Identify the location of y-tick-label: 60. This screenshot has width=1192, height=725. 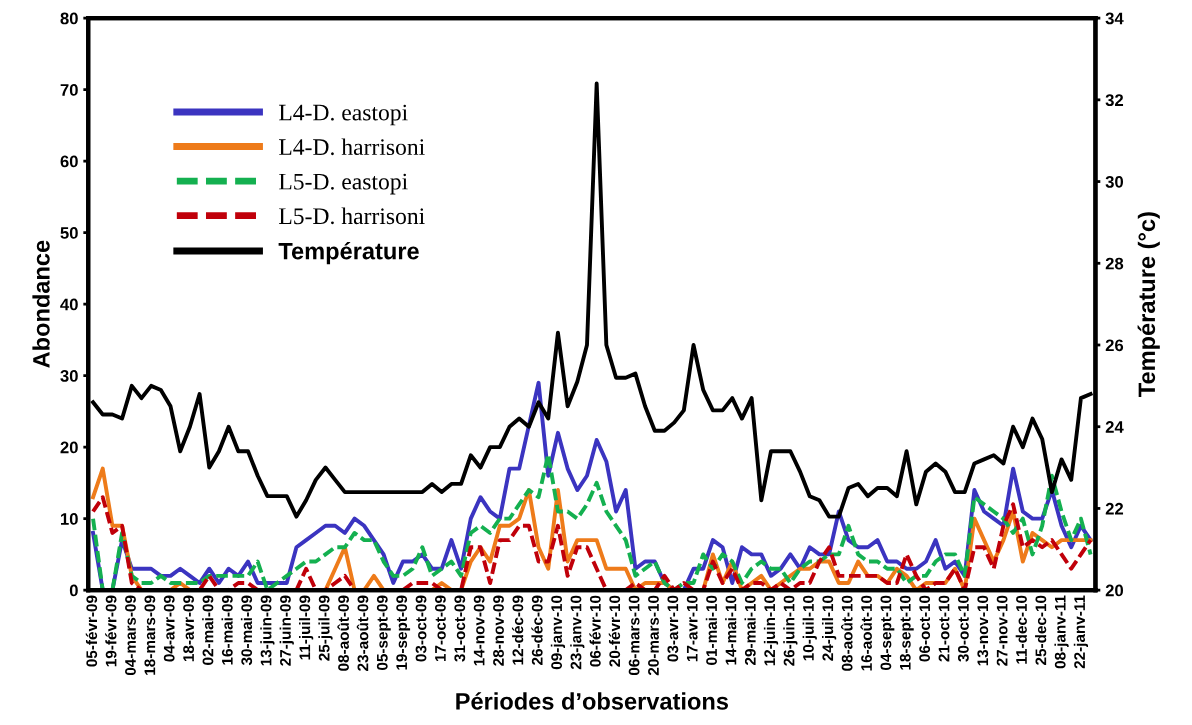
(69, 161).